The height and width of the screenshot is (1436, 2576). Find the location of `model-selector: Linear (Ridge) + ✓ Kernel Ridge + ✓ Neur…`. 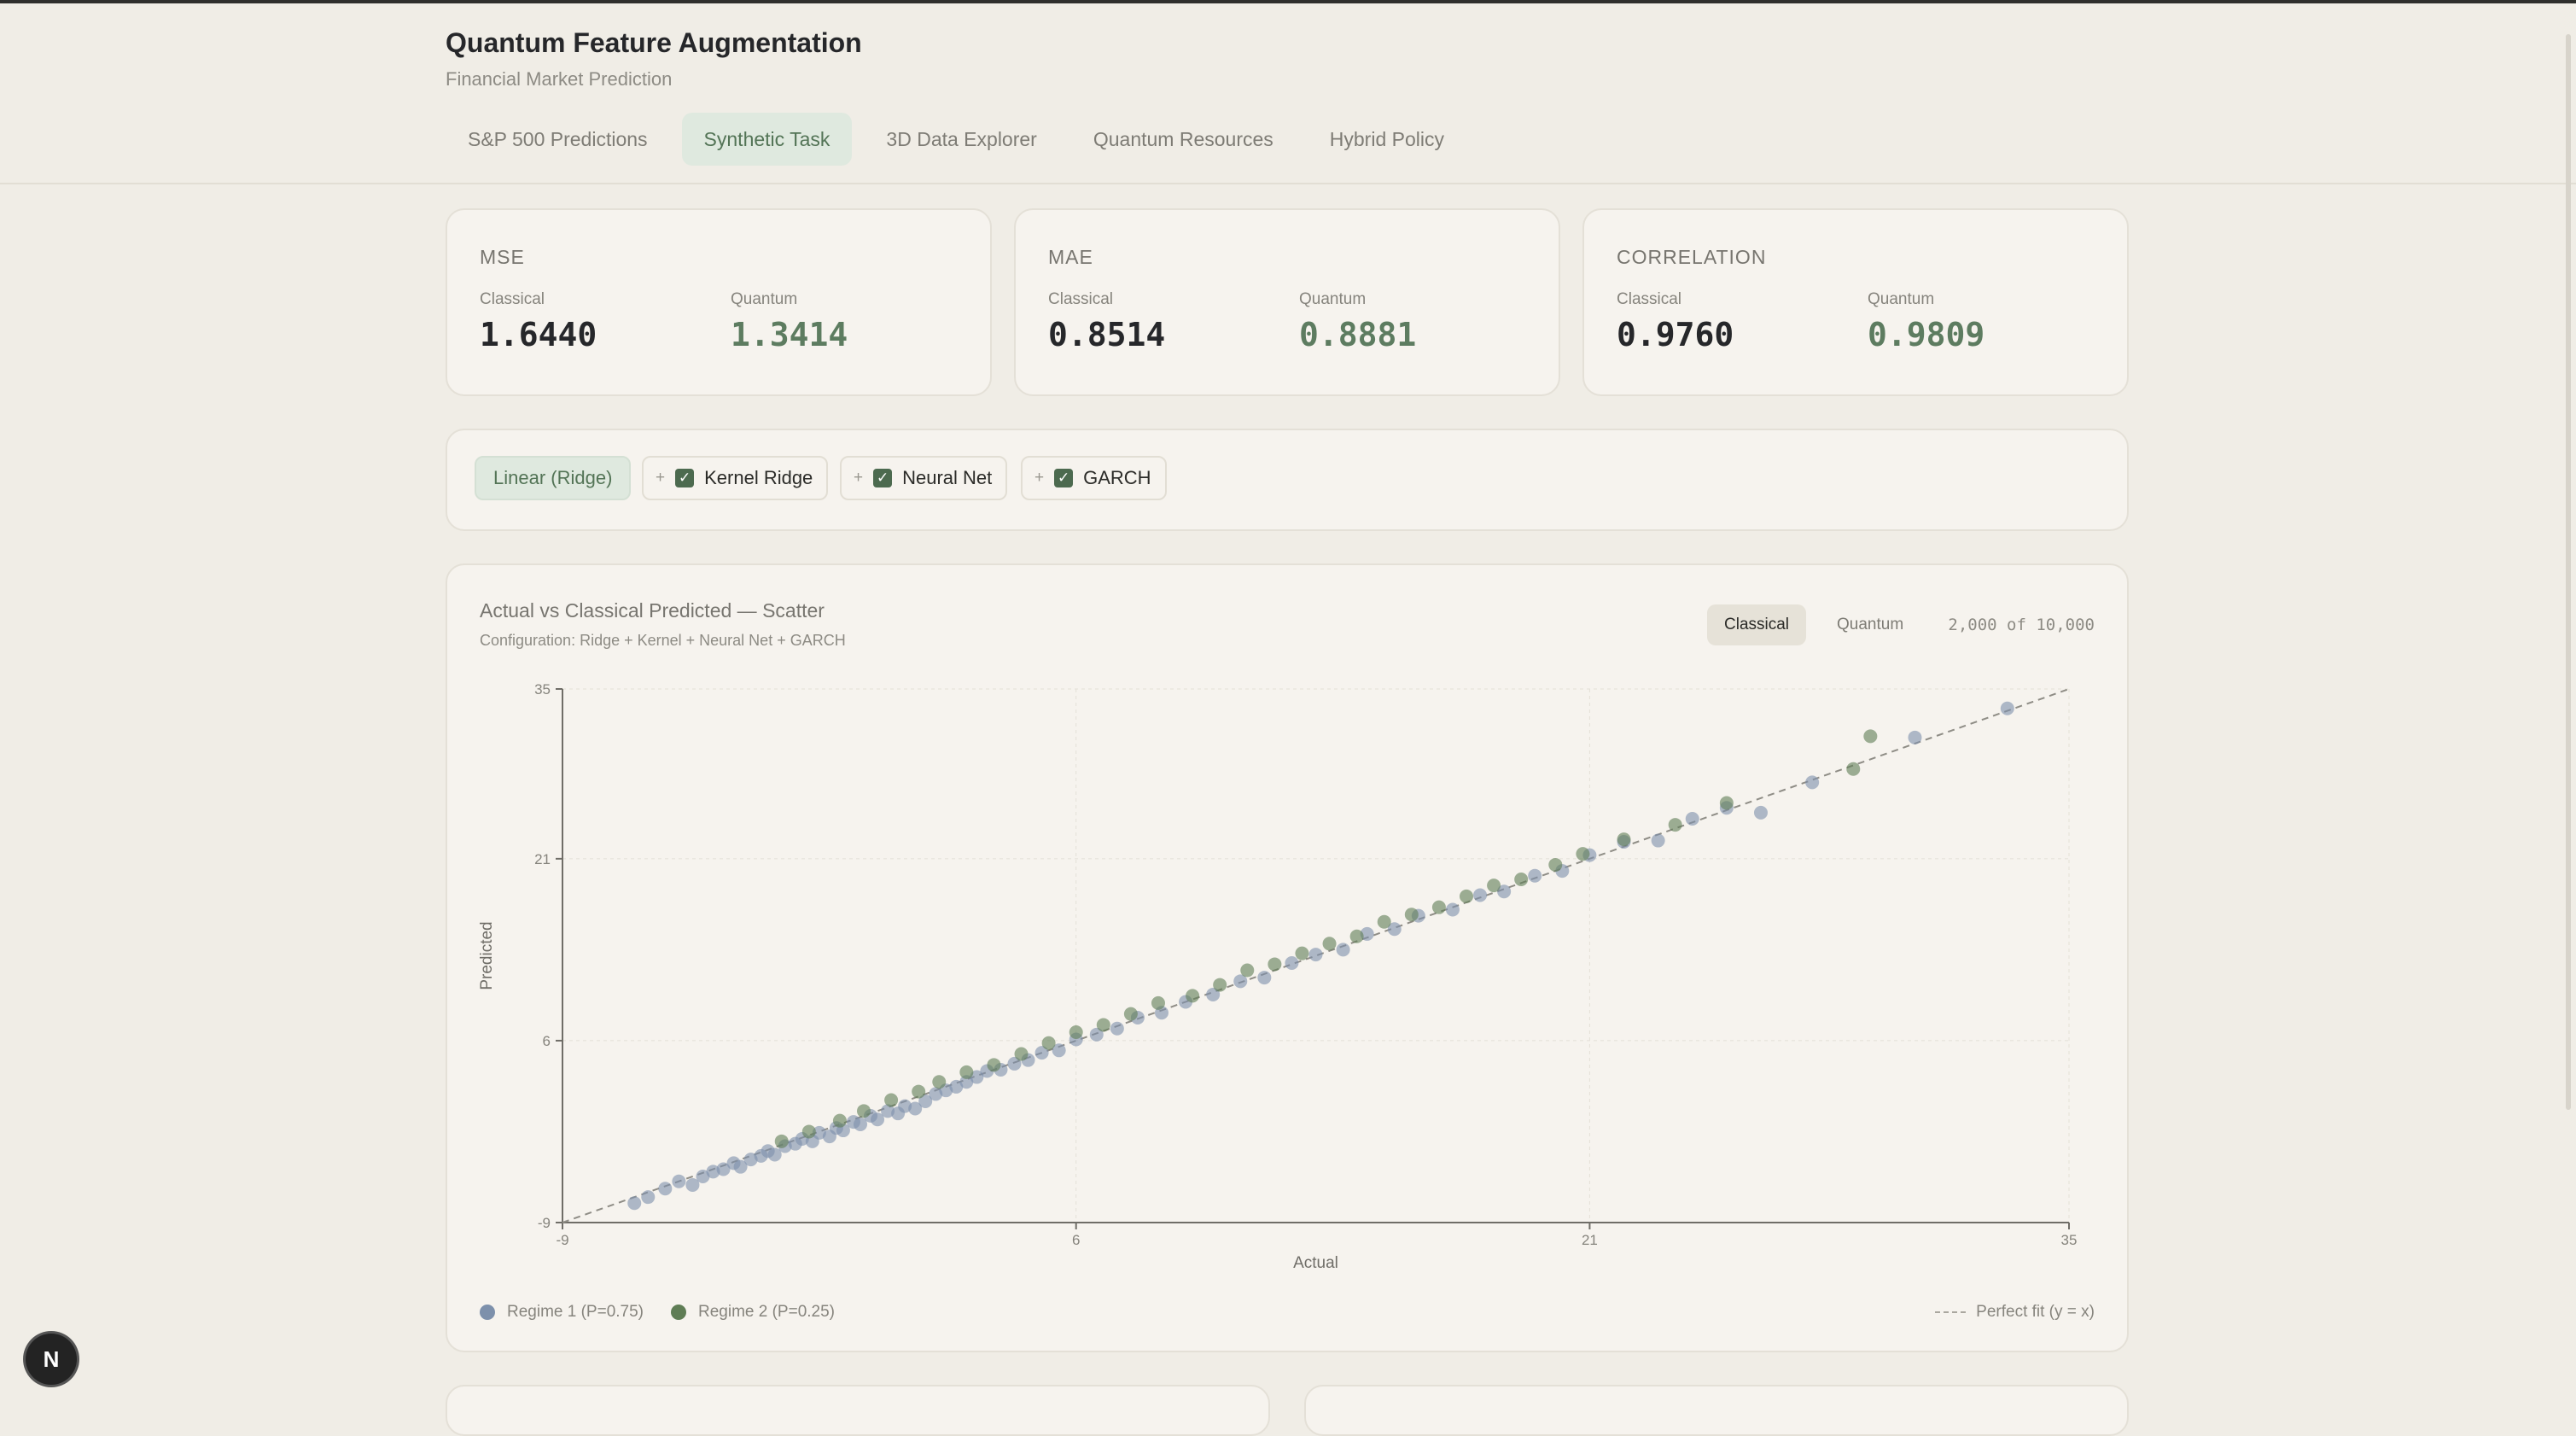

model-selector: Linear (Ridge) + ✓ Kernel Ridge + ✓ Neur… is located at coordinates (1287, 480).